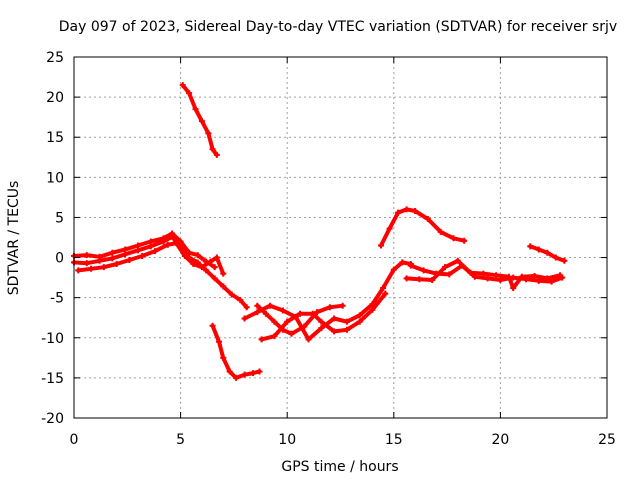  I want to click on y-tick-label: 20, so click(55, 98).